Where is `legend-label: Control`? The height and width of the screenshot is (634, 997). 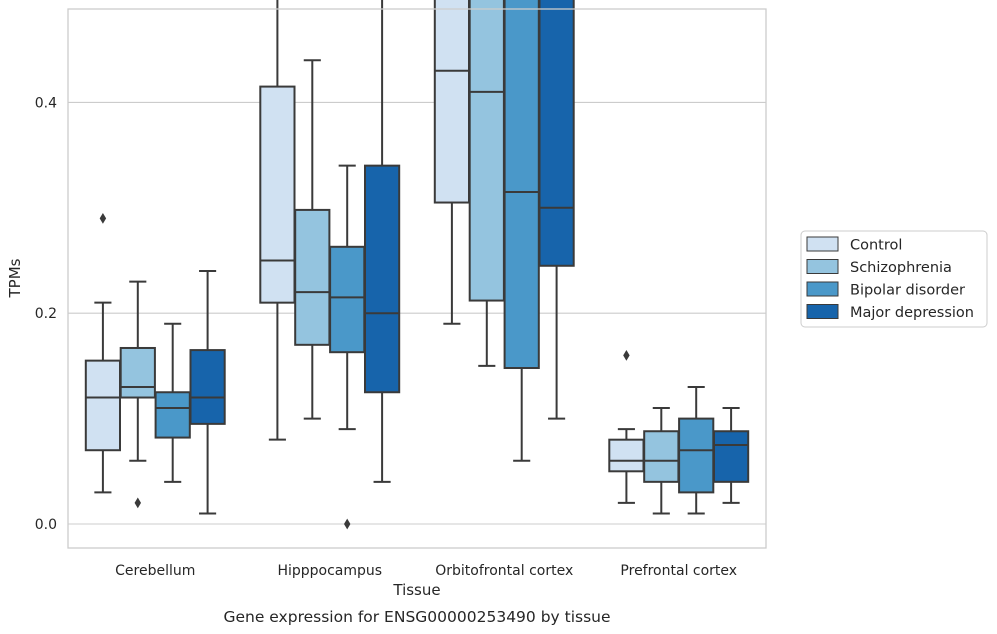 legend-label: Control is located at coordinates (876, 246).